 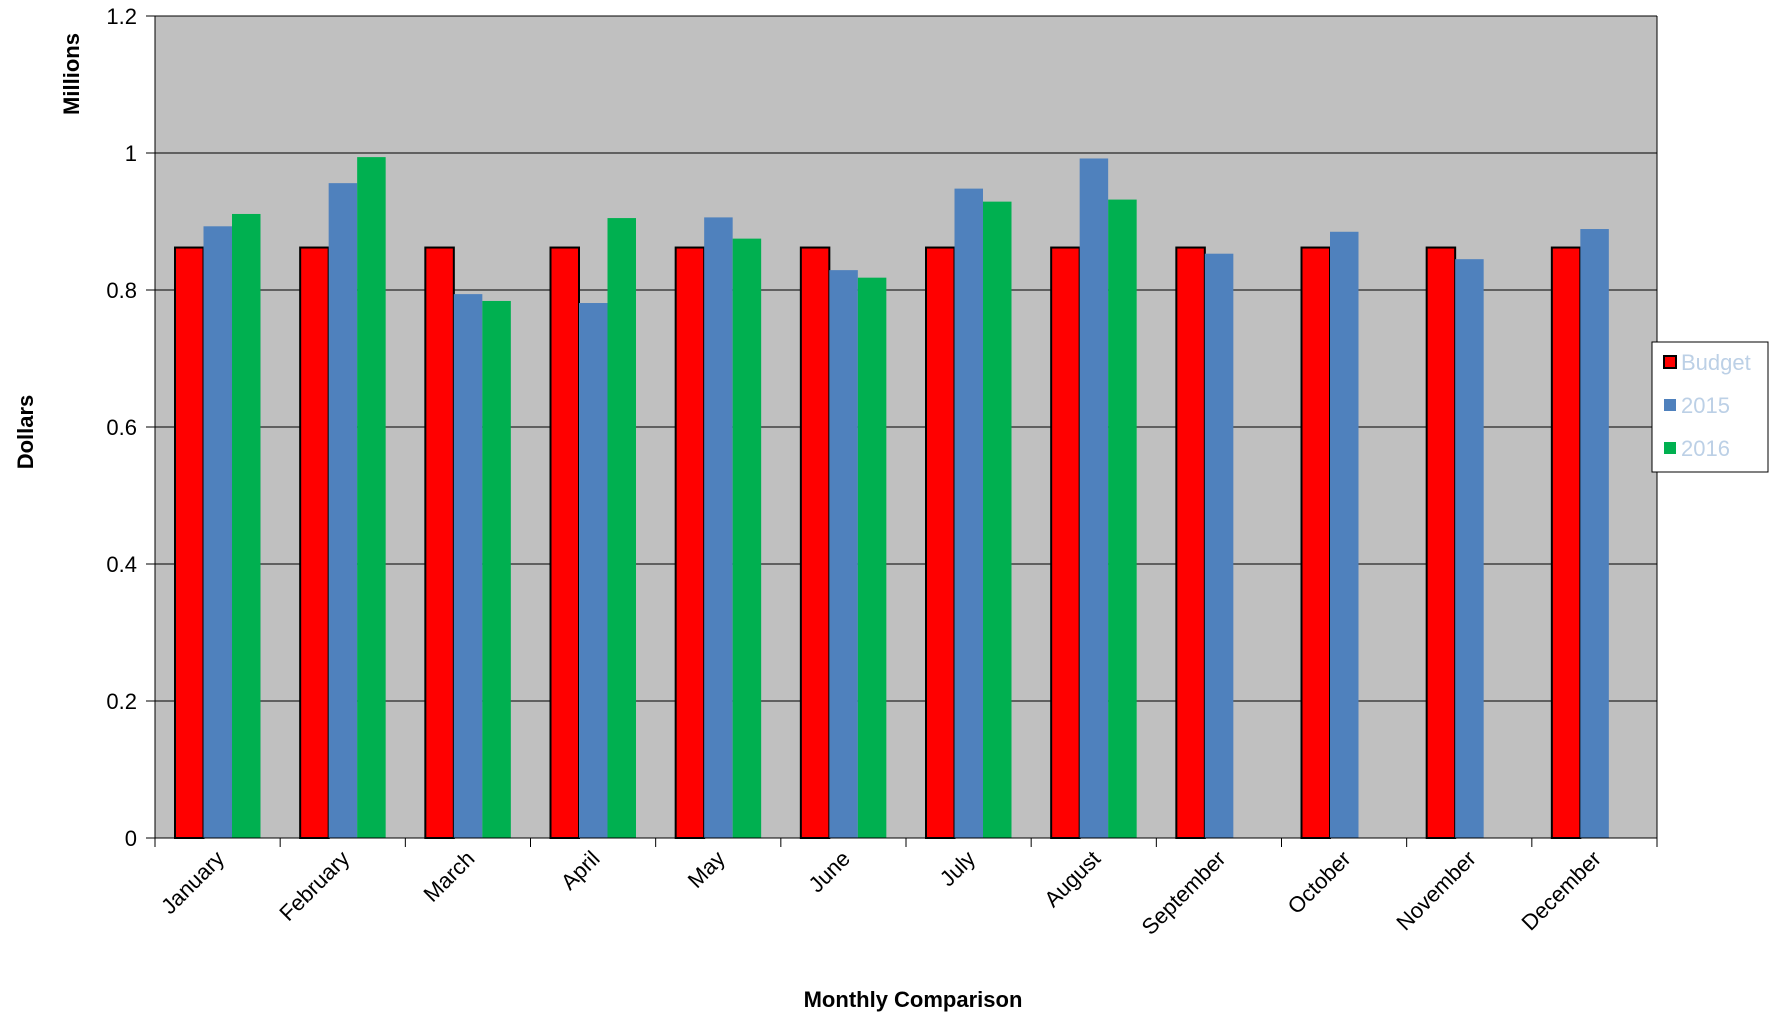 I want to click on x-tick-label: January, so click(x=192, y=882).